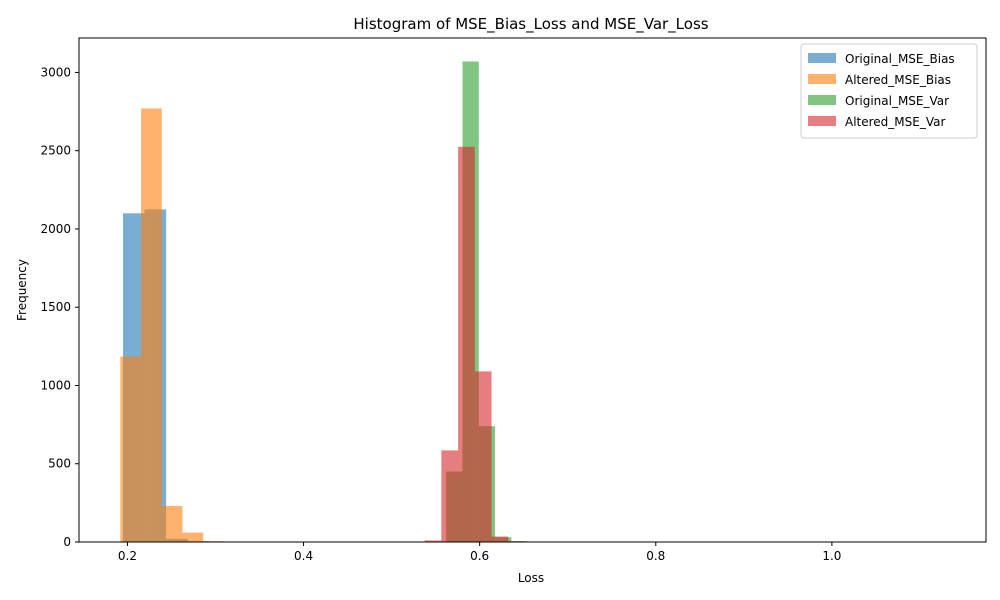  I want to click on legend-label: Altered_MSE_Var, so click(895, 122).